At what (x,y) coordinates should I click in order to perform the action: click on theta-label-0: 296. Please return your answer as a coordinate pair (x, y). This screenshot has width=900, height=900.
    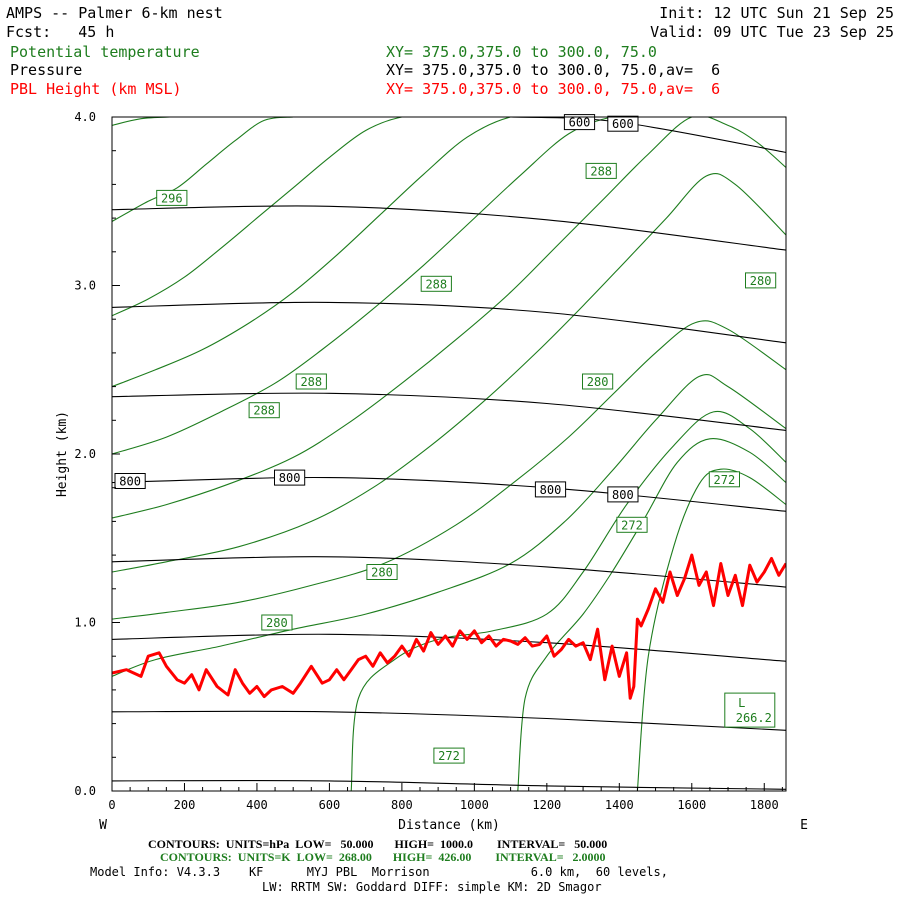
    Looking at the image, I should click on (172, 198).